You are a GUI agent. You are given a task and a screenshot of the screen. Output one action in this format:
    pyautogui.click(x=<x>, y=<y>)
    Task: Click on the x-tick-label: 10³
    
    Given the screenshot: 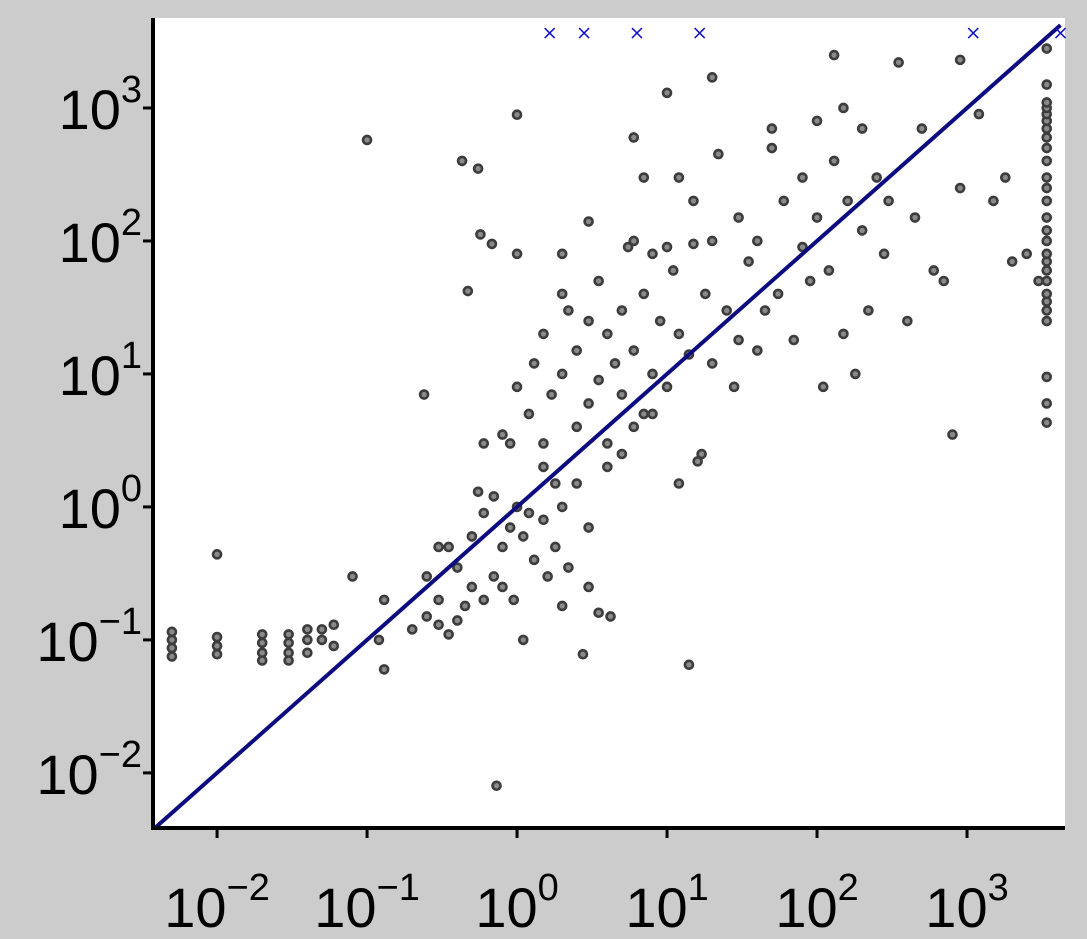 What is the action you would take?
    pyautogui.click(x=966, y=903)
    